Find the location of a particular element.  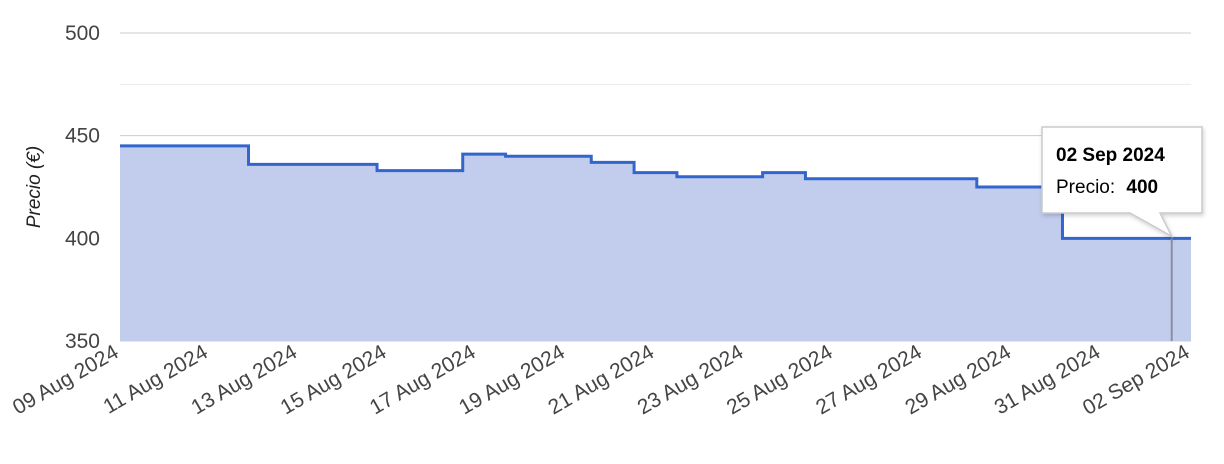

tooltip-box is located at coordinates (1122, 182).